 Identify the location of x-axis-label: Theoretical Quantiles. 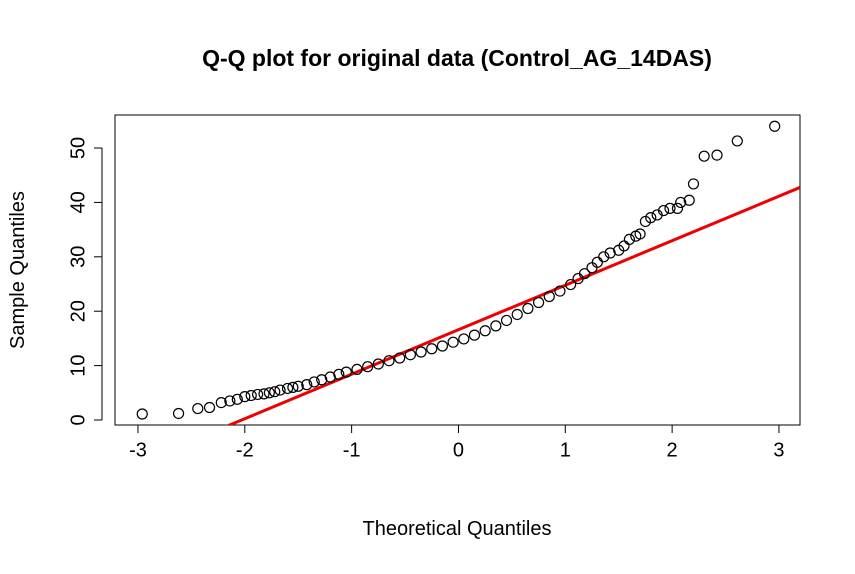
(457, 529).